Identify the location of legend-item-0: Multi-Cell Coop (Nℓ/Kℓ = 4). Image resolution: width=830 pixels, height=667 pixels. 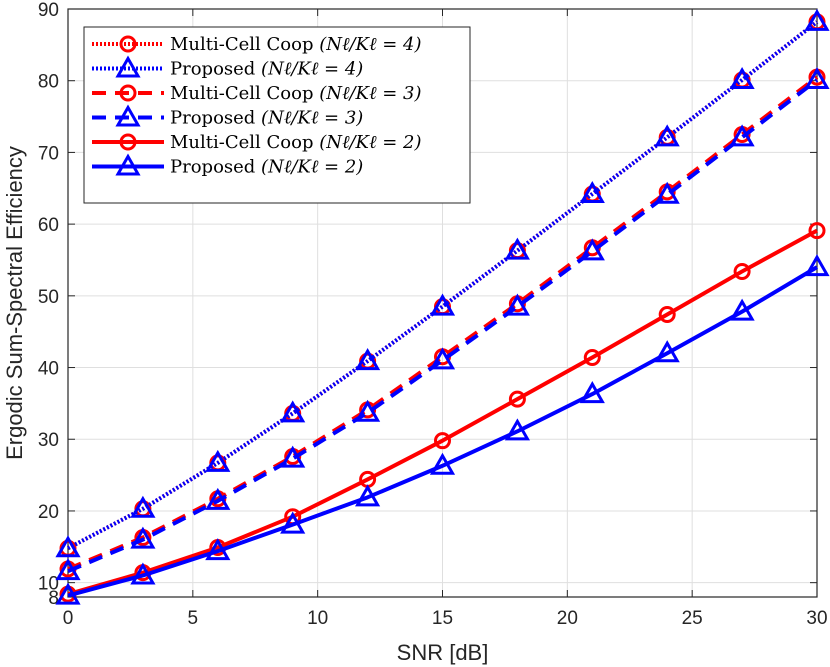
(256, 44).